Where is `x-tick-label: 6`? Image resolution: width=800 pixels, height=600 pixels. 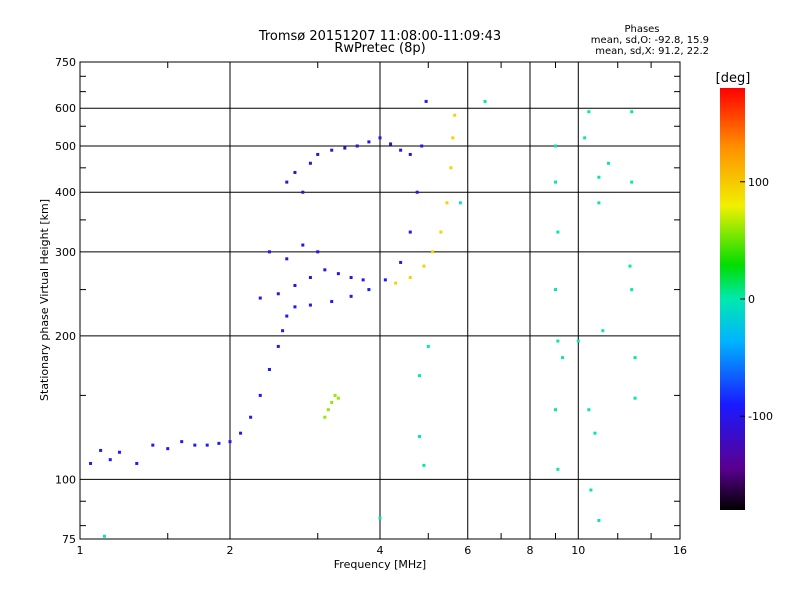
x-tick-label: 6 is located at coordinates (467, 550).